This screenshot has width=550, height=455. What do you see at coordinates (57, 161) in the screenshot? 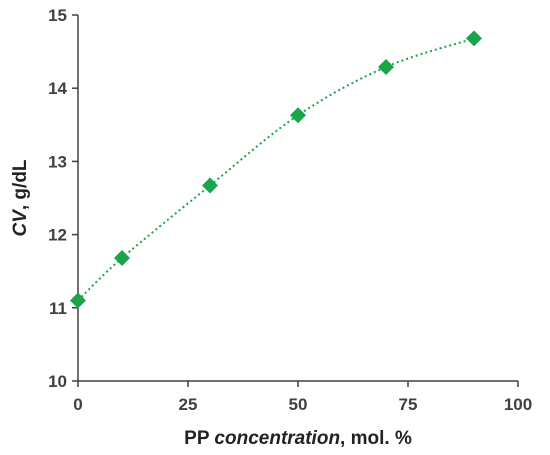
I see `y-tick-label: 13` at bounding box center [57, 161].